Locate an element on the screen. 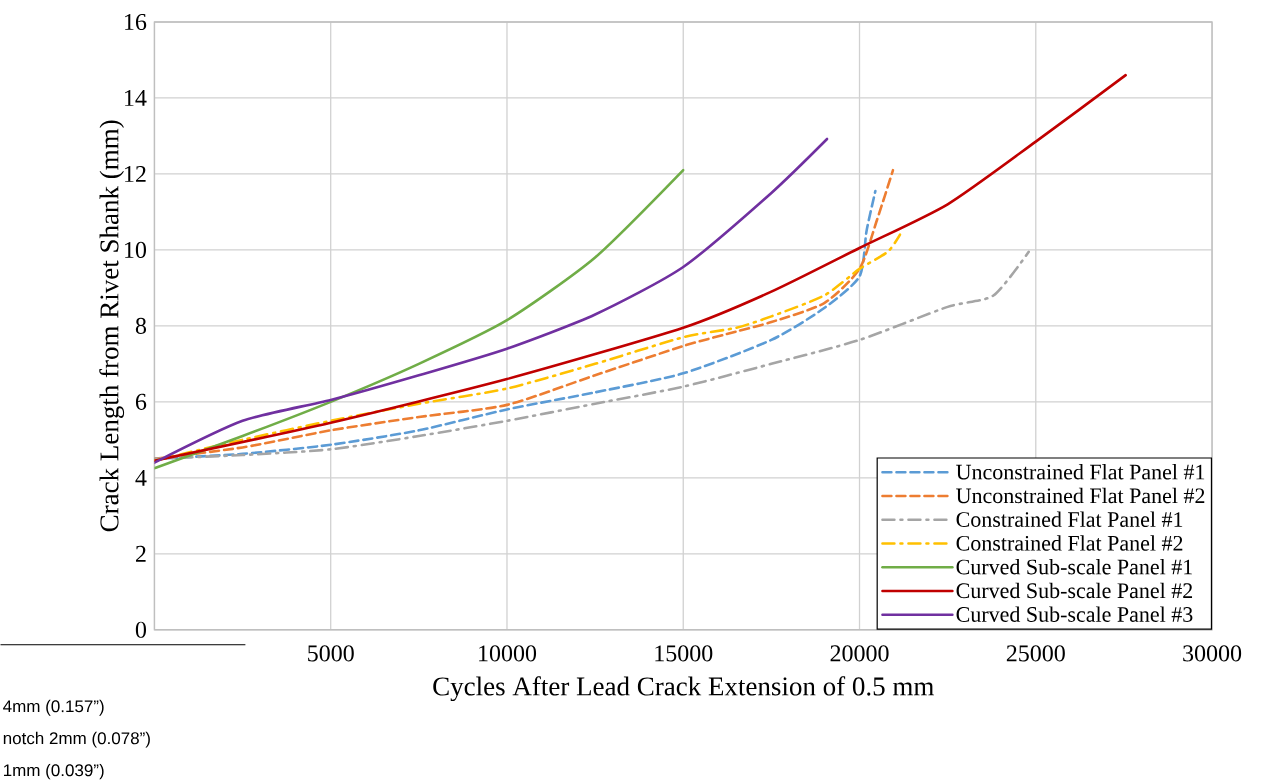 The width and height of the screenshot is (1272, 780). x-tick-label: 15000 is located at coordinates (684, 653).